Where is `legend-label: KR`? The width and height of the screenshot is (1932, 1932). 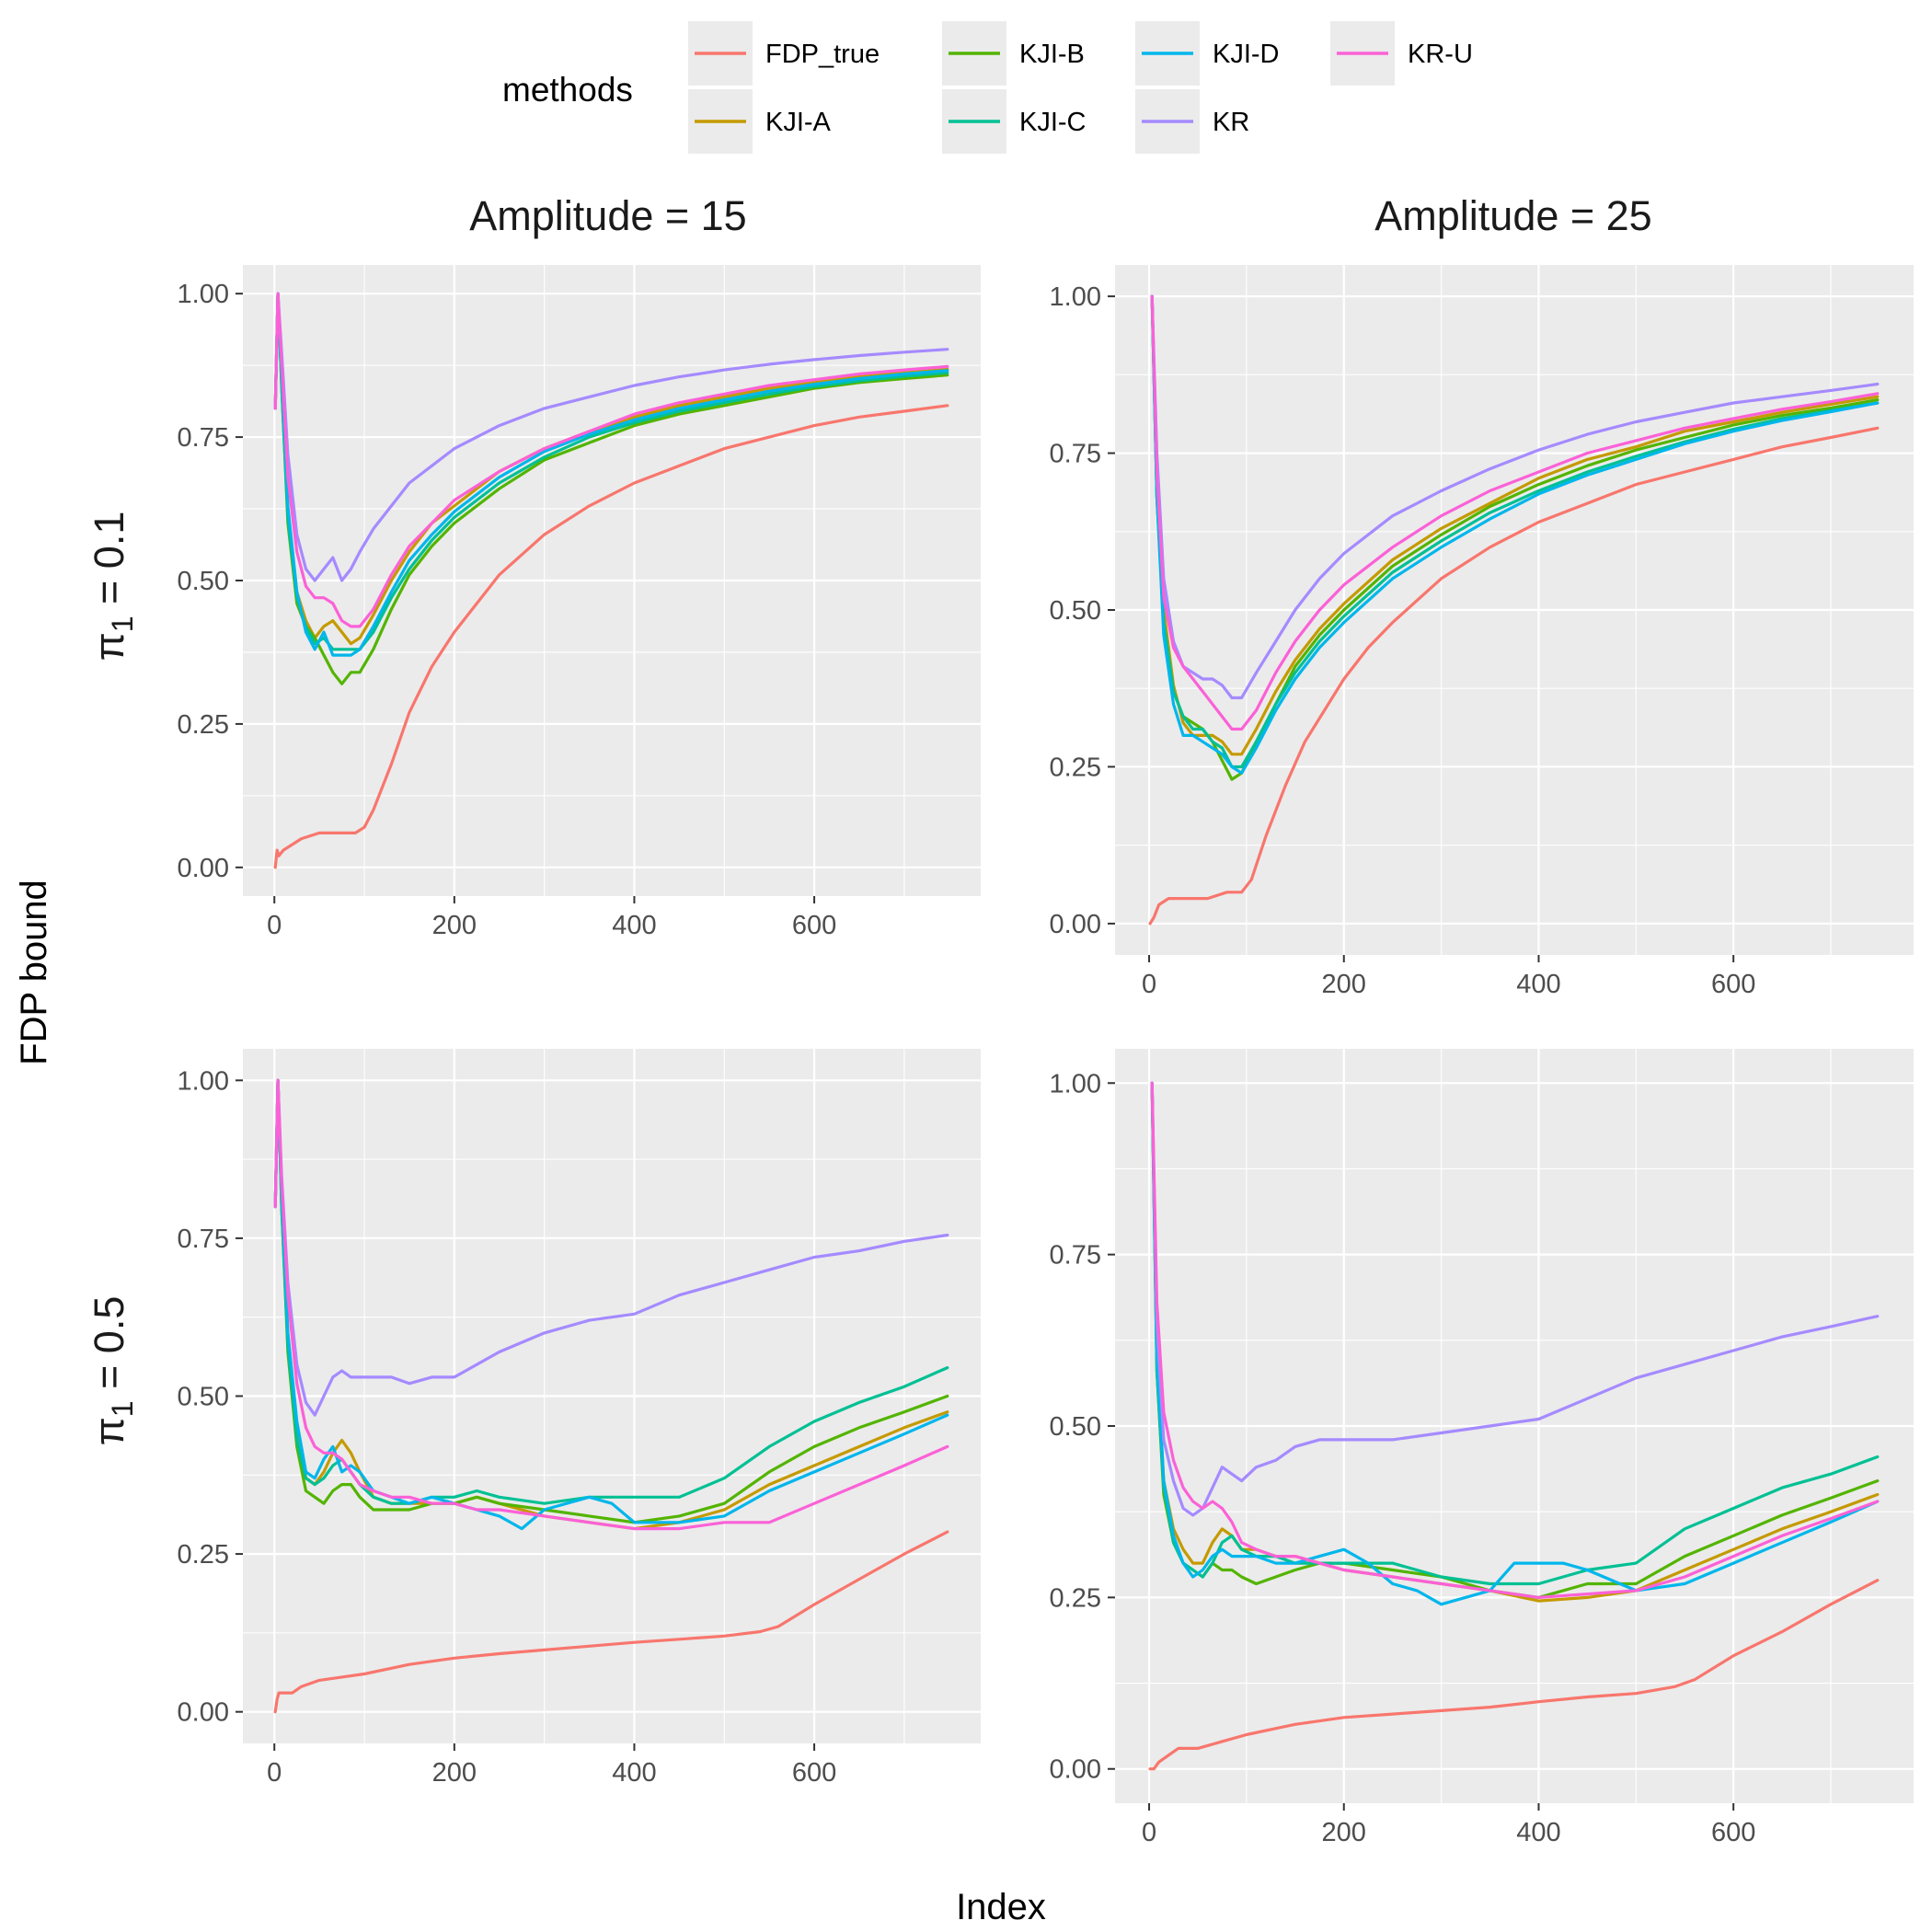
legend-label: KR is located at coordinates (1231, 122).